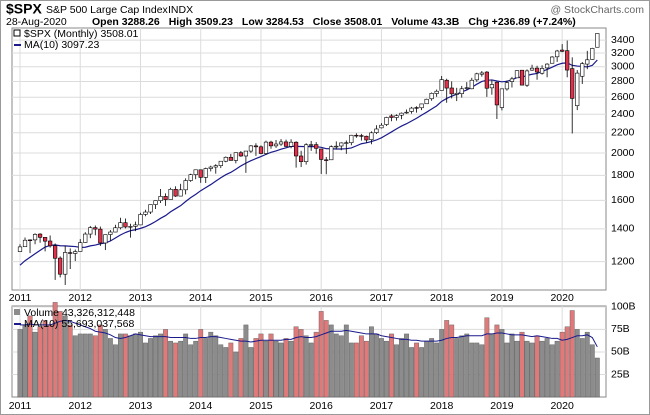  Describe the element at coordinates (502, 406) in the screenshot. I see `x-tick-label: 2019` at that location.